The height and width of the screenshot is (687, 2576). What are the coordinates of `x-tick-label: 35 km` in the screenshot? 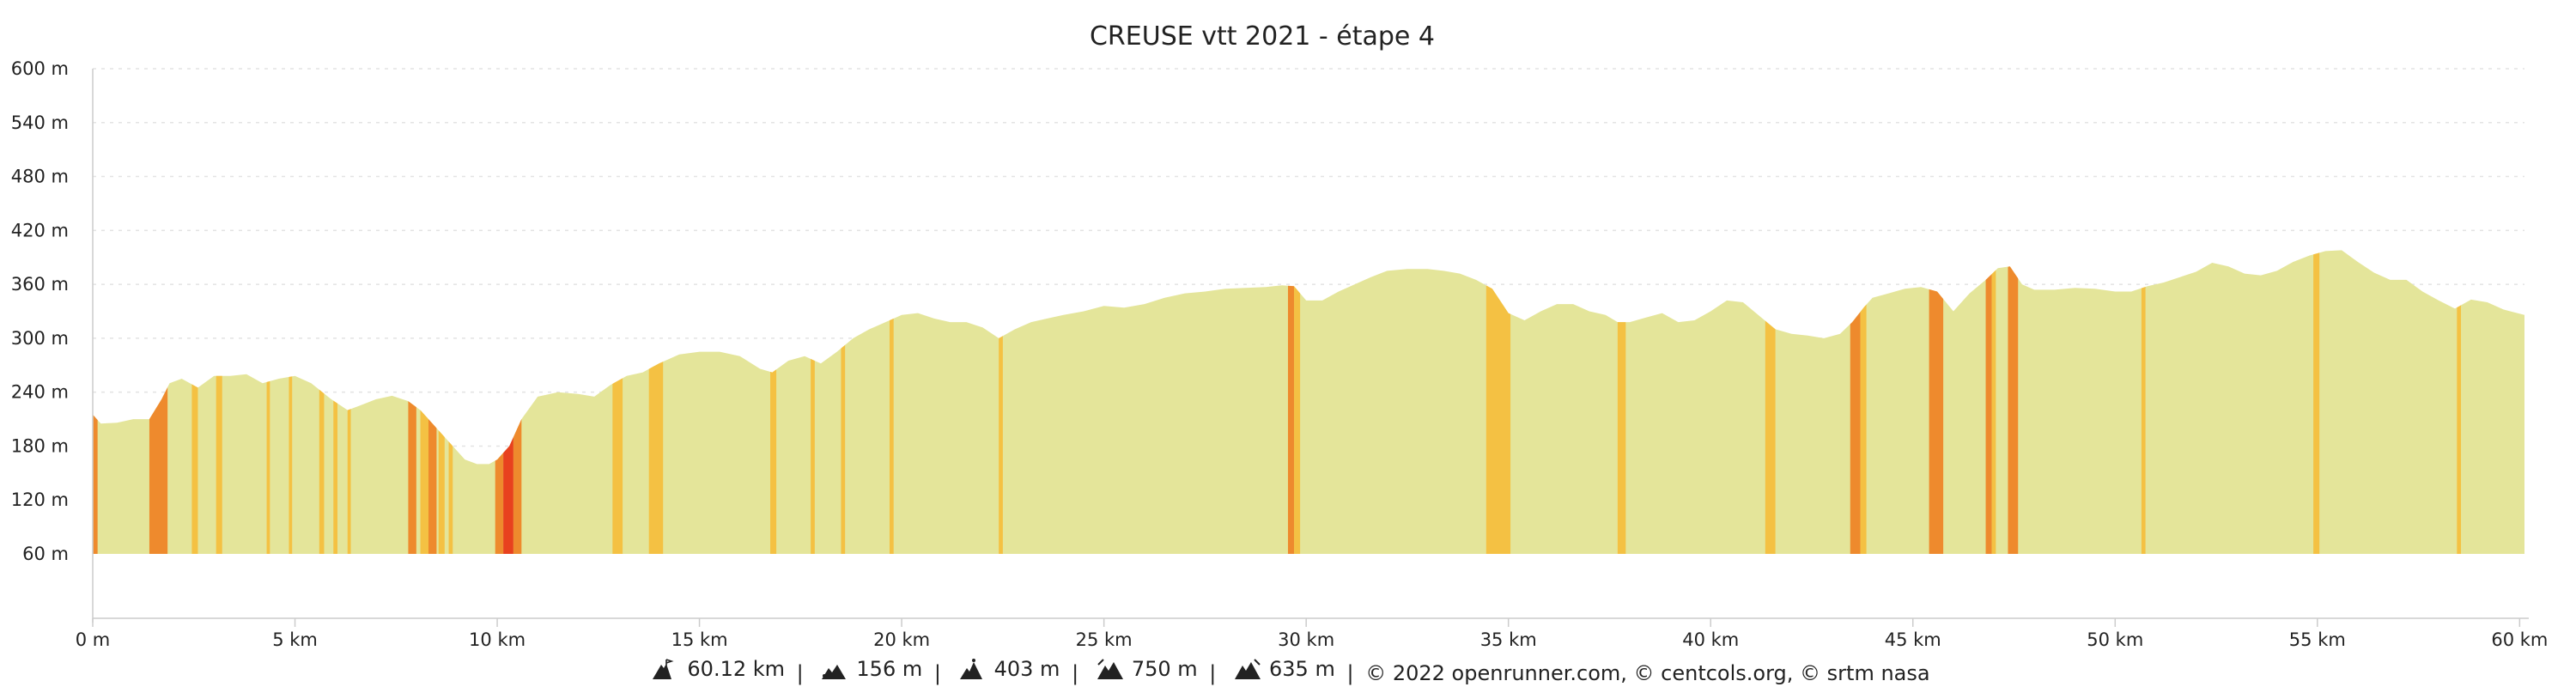 It's located at (1508, 639).